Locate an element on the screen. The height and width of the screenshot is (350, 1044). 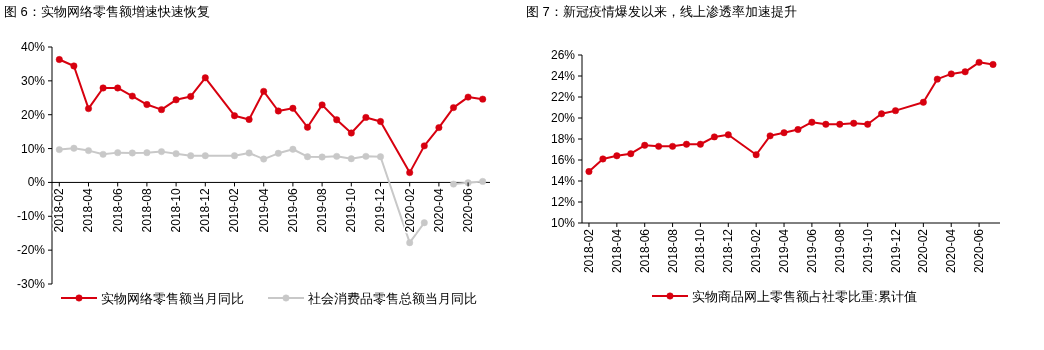
x-tick-label: 2019-08 is located at coordinates (322, 210).